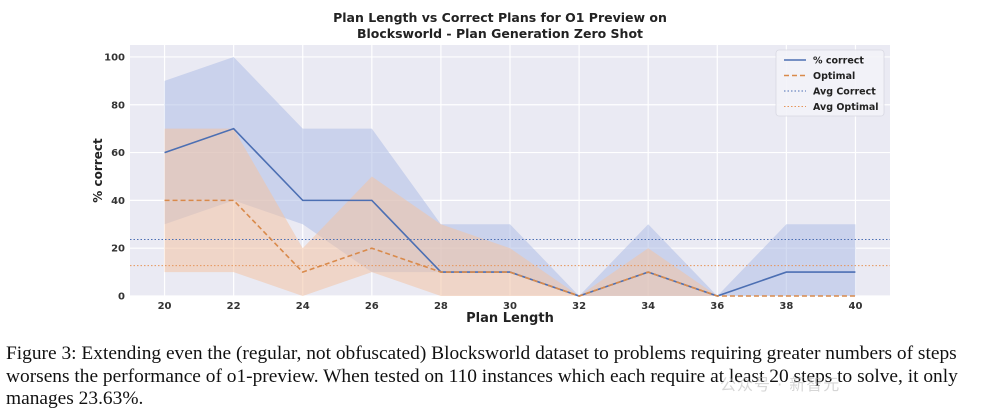  What do you see at coordinates (648, 306) in the screenshot?
I see `x-tick-label: 34` at bounding box center [648, 306].